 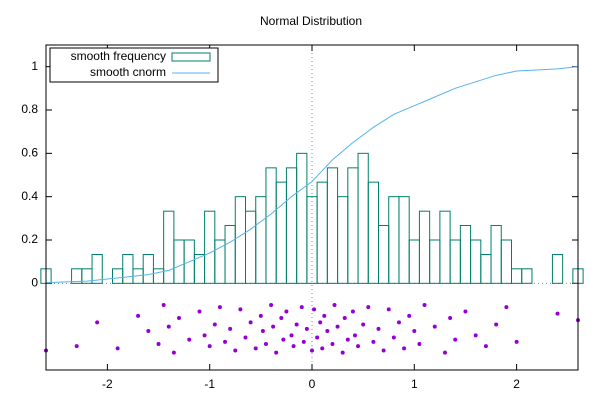 What do you see at coordinates (209, 384) in the screenshot?
I see `x-tick-label: -1` at bounding box center [209, 384].